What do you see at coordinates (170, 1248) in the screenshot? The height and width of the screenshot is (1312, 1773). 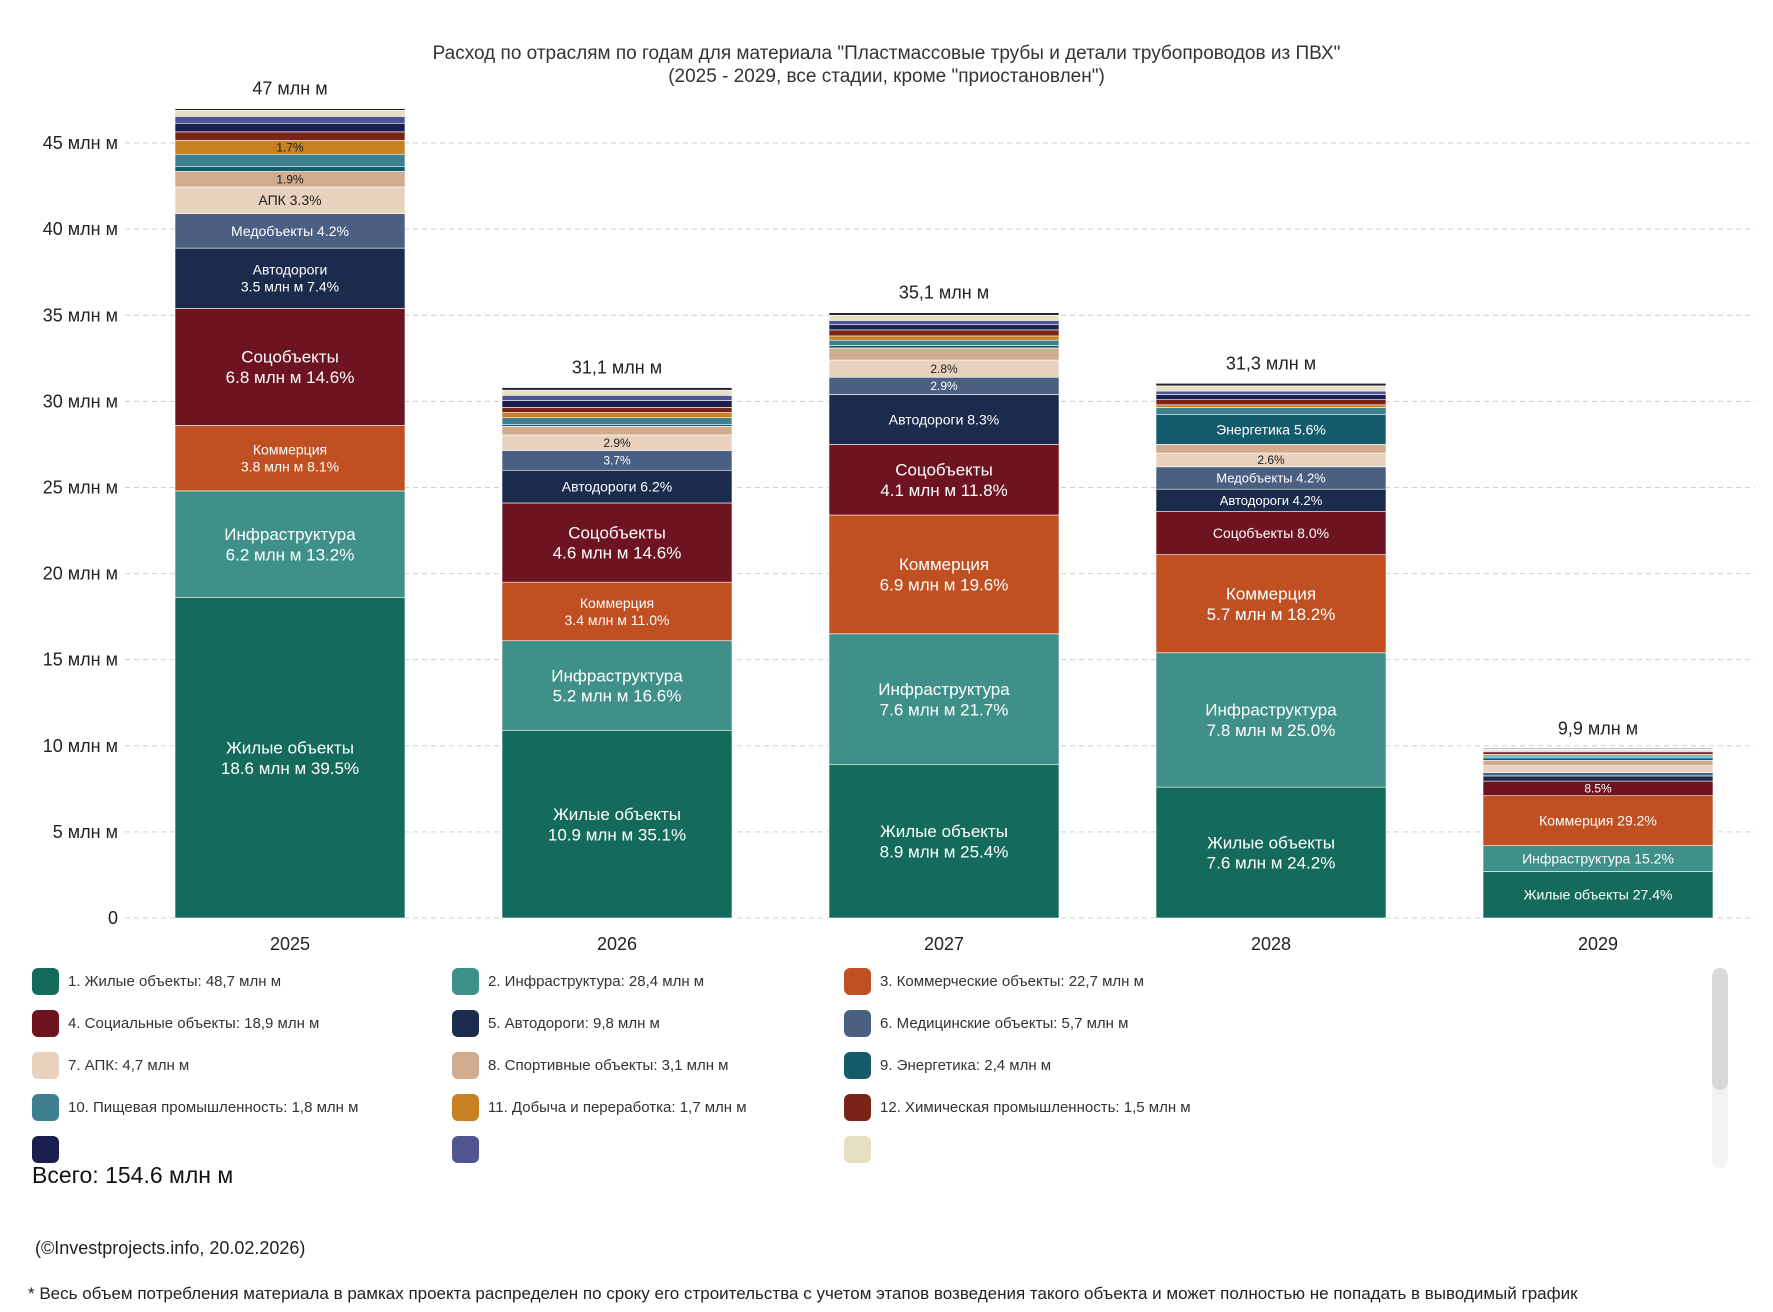 I see `source-label: (©Investprojects.info, 20.02.2026)` at bounding box center [170, 1248].